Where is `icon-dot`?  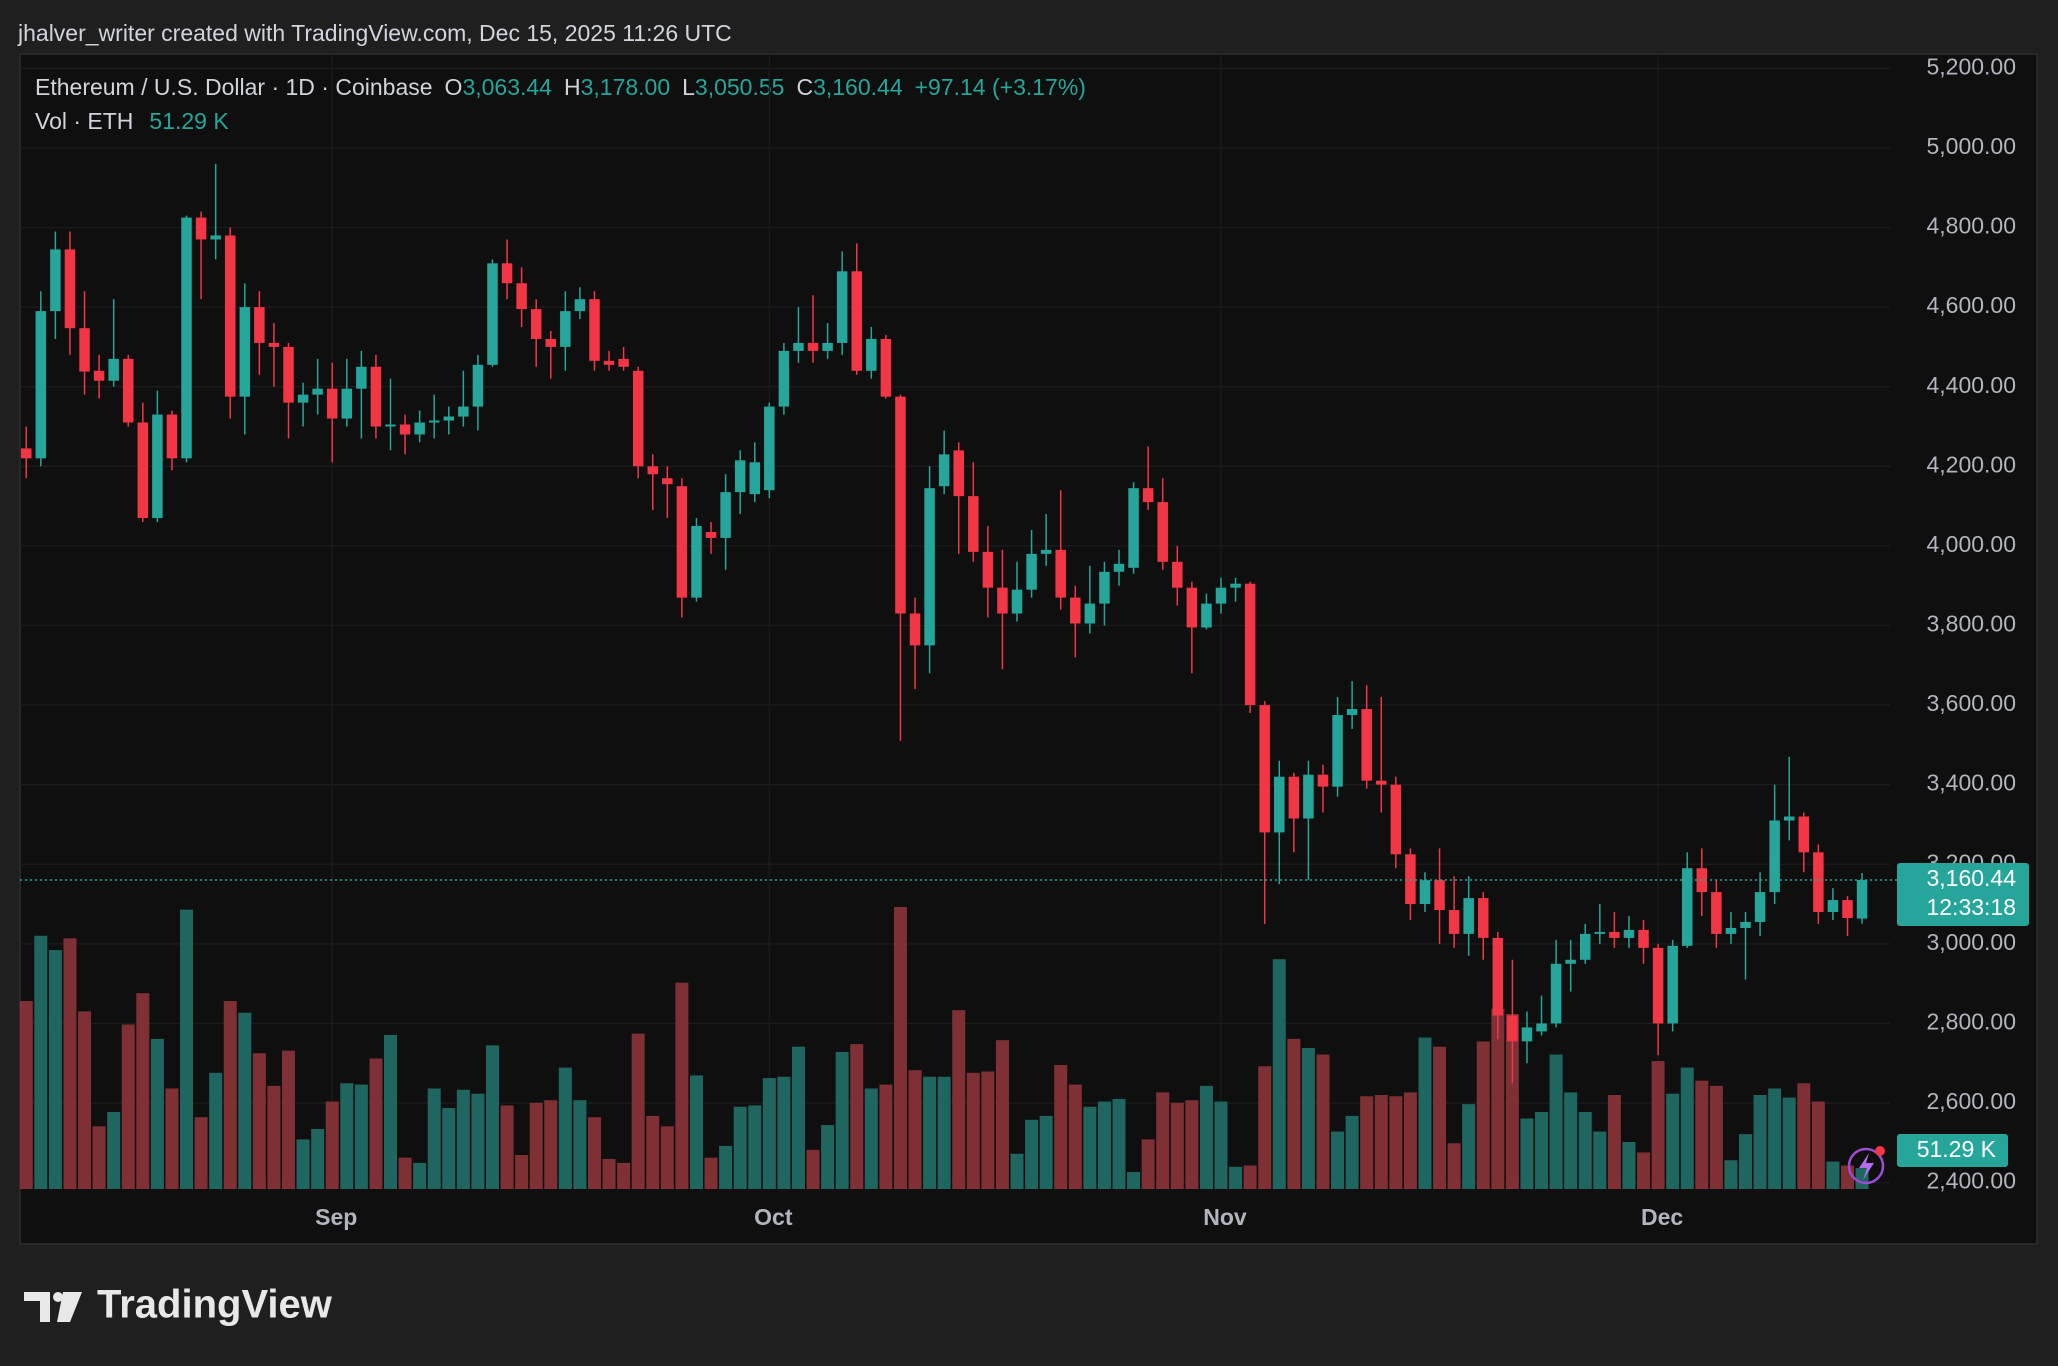
icon-dot is located at coordinates (1880, 1151).